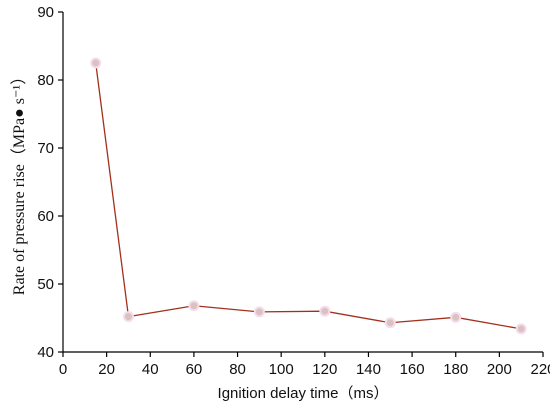 This screenshot has width=550, height=411. Describe the element at coordinates (237, 369) in the screenshot. I see `x-tick-label: 80` at that location.